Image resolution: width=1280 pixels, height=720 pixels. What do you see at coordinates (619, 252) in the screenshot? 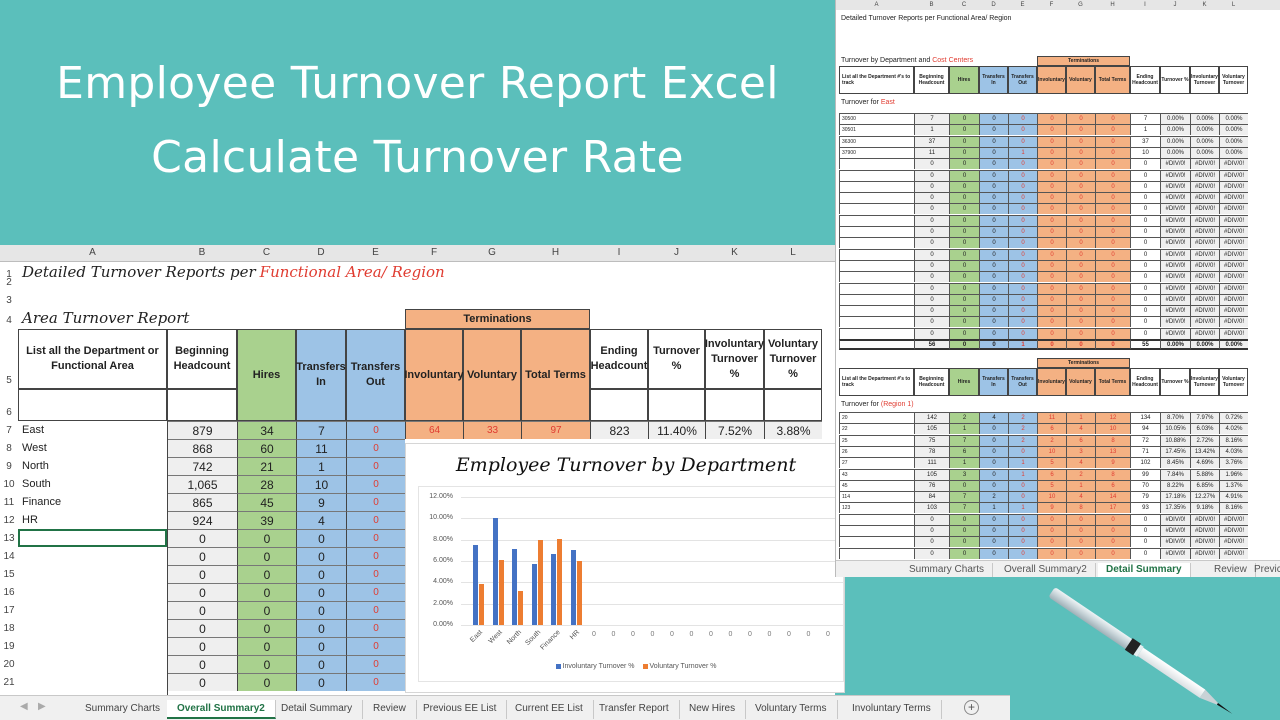
I see `column-header-i: I` at bounding box center [619, 252].